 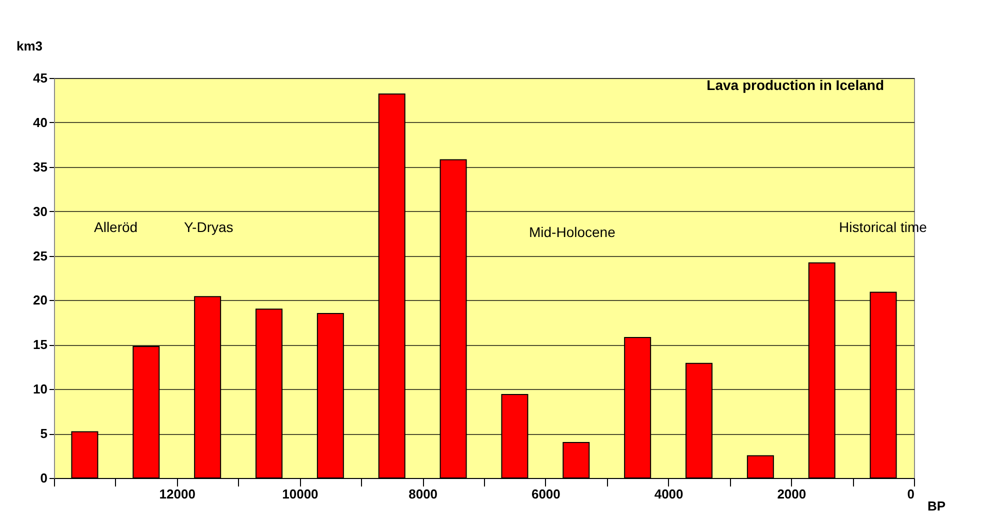 What do you see at coordinates (40, 166) in the screenshot?
I see `y-tick-label: 35` at bounding box center [40, 166].